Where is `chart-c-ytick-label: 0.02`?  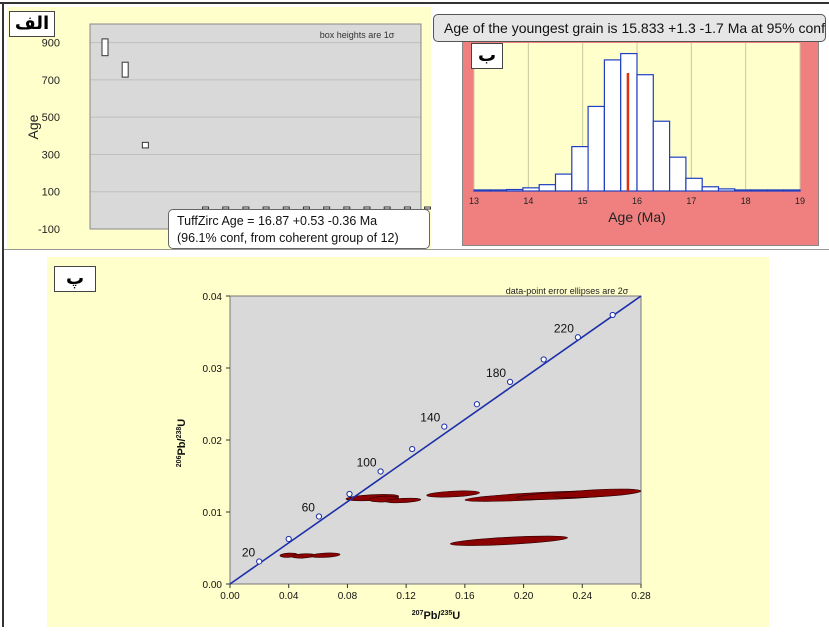 chart-c-ytick-label: 0.02 is located at coordinates (213, 441).